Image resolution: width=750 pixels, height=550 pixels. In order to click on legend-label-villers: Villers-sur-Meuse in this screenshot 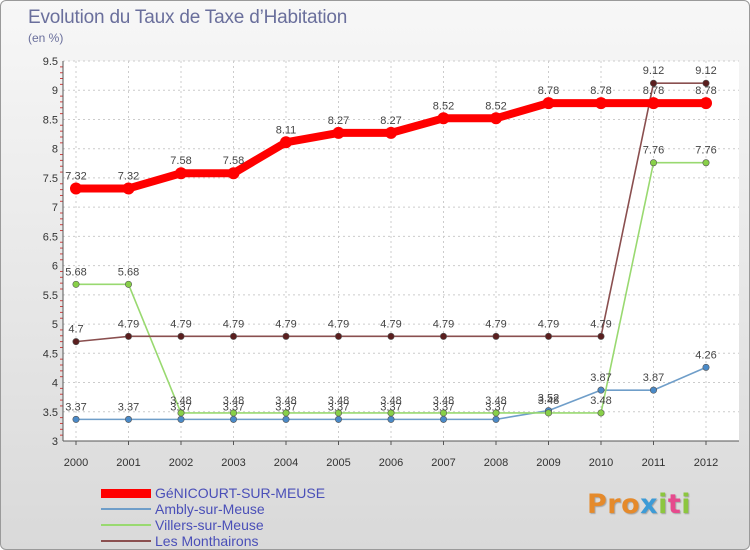, I will do `click(209, 525)`.